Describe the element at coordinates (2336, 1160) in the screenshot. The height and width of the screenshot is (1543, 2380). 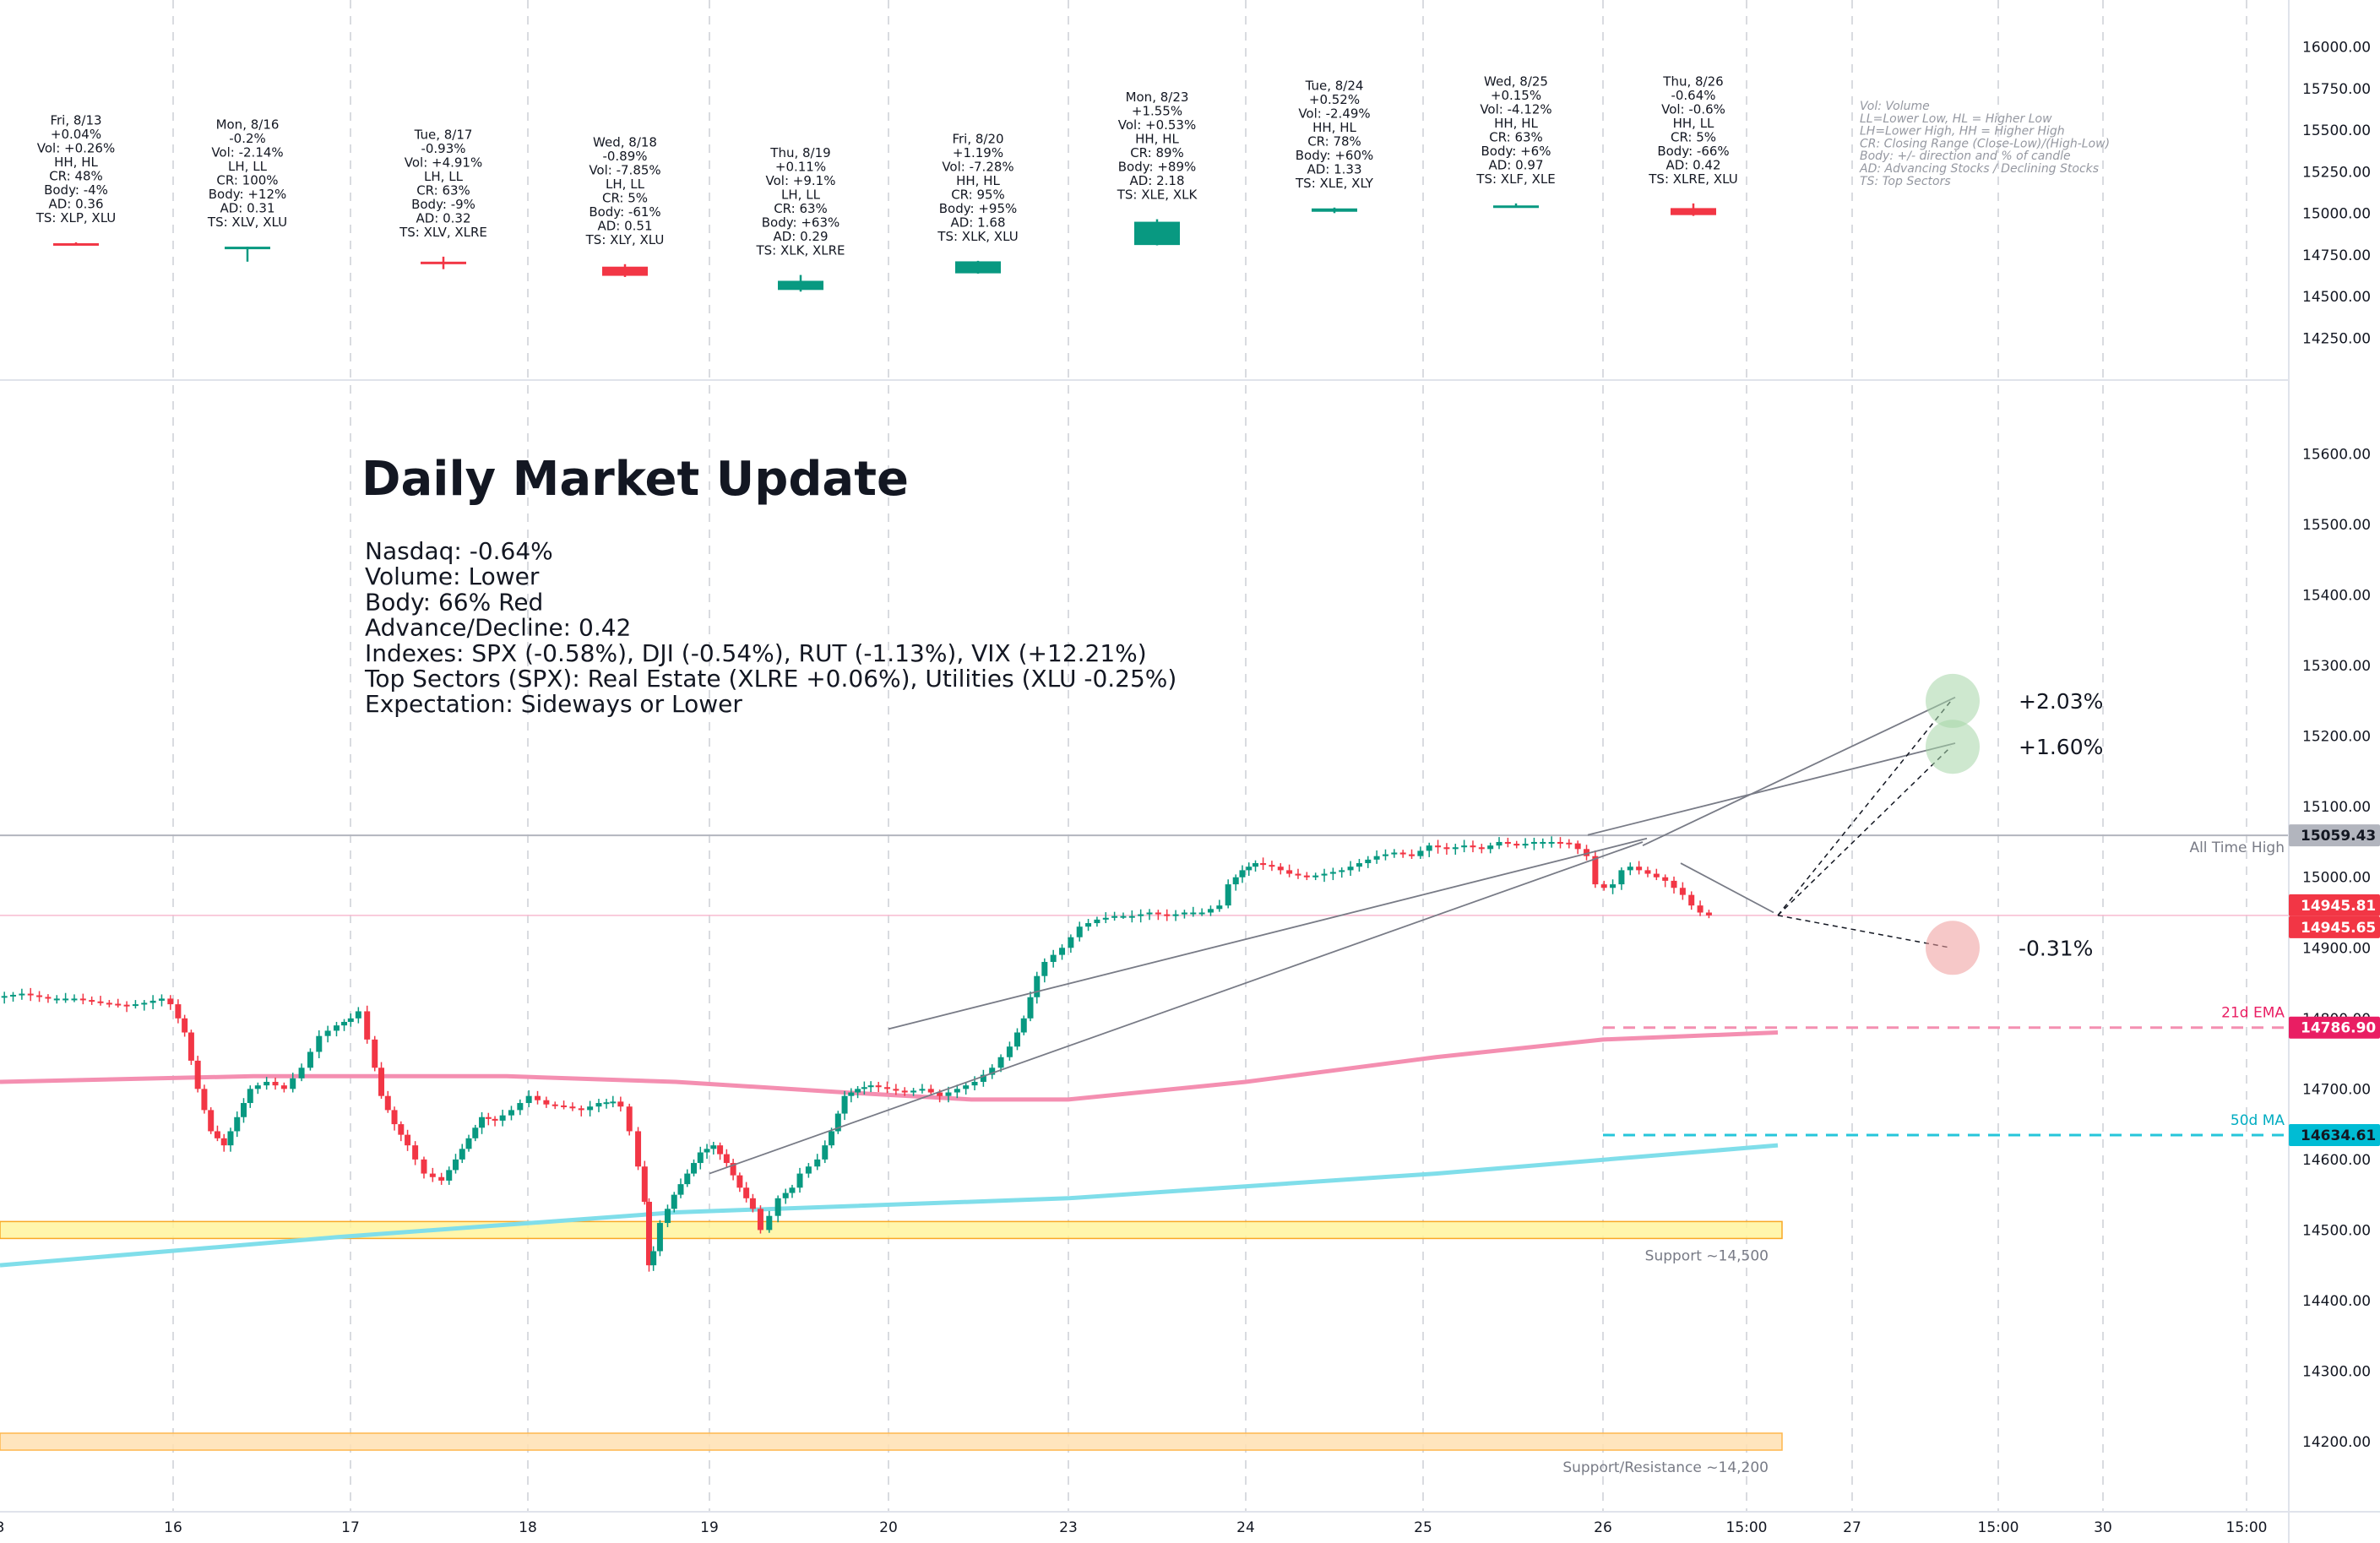
I see `main-axis-tick-label: 14600.00` at that location.